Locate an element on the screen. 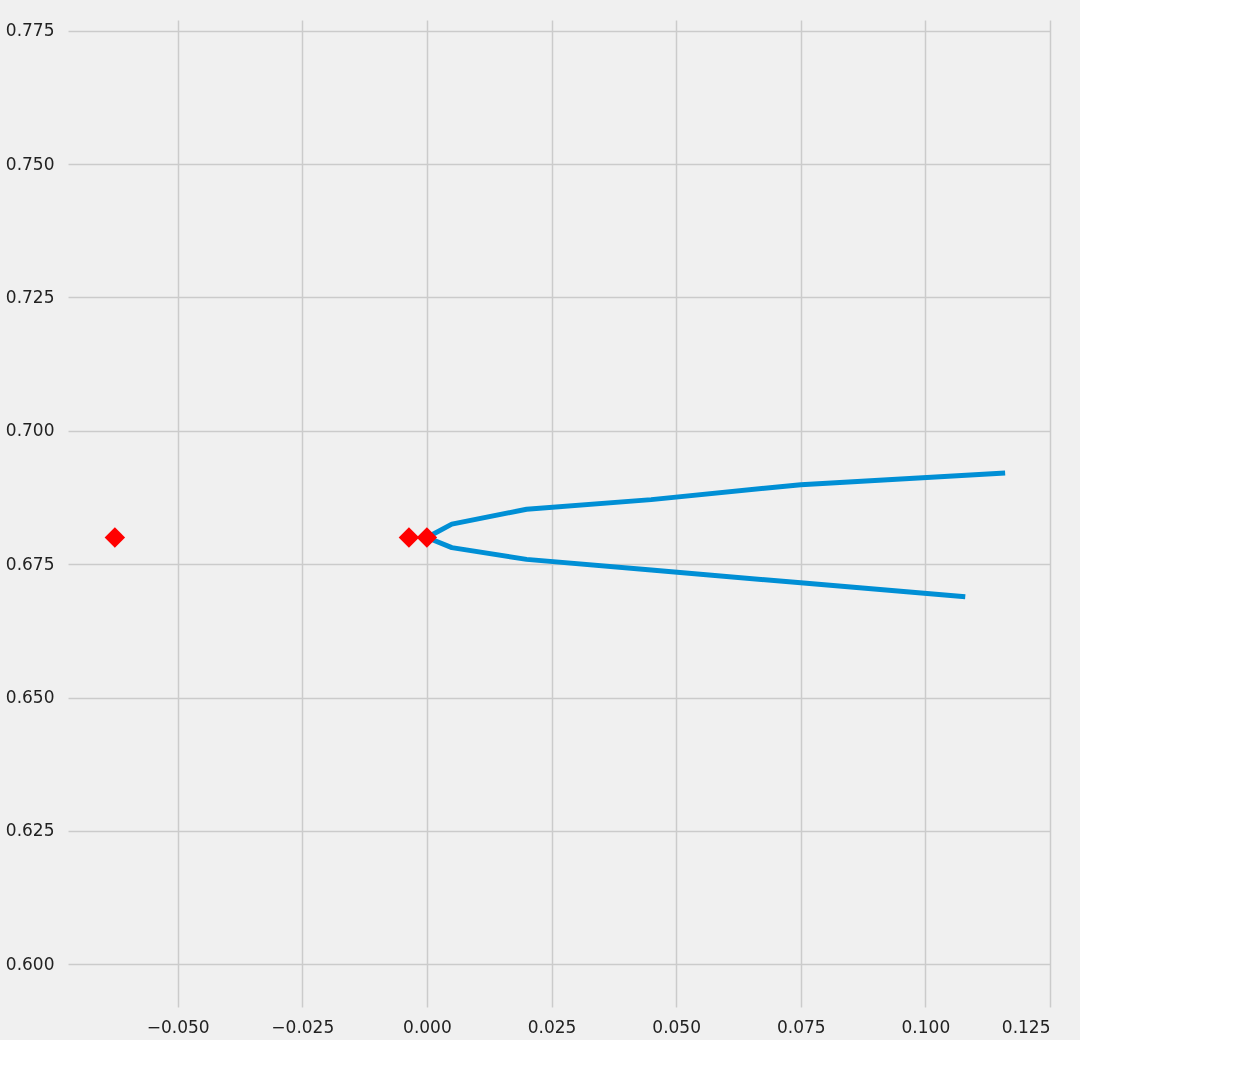 This screenshot has width=1253, height=1085. y-tick-label: 0.700 is located at coordinates (30, 430).